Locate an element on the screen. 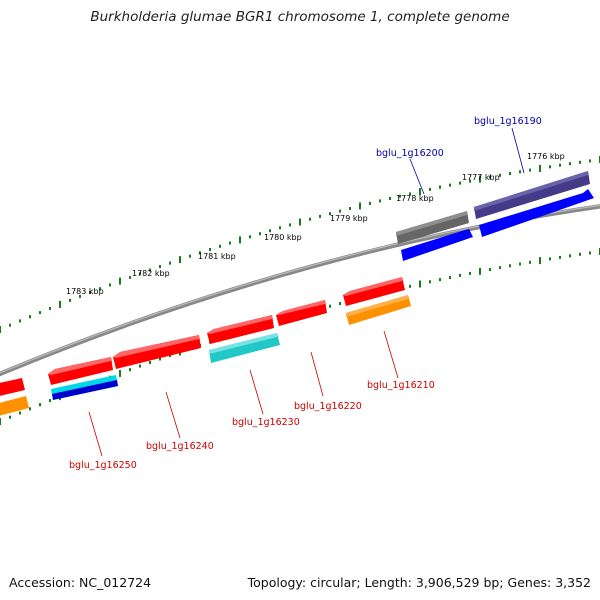  gene-red-left-edge is located at coordinates (12, 387).